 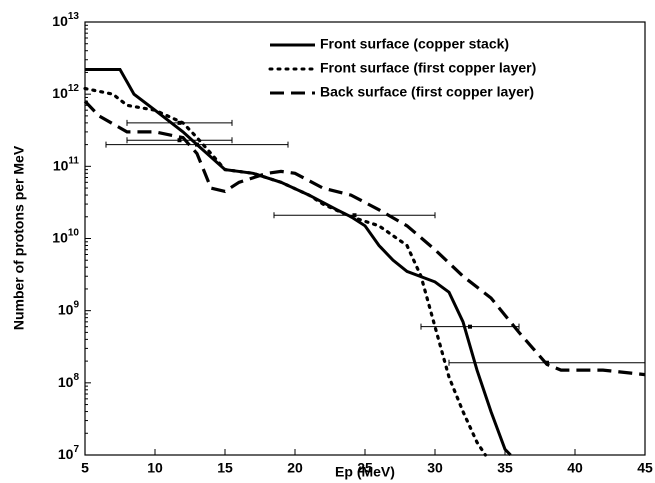 What do you see at coordinates (65, 20) in the screenshot?
I see `y-tick-label: 10¹³` at bounding box center [65, 20].